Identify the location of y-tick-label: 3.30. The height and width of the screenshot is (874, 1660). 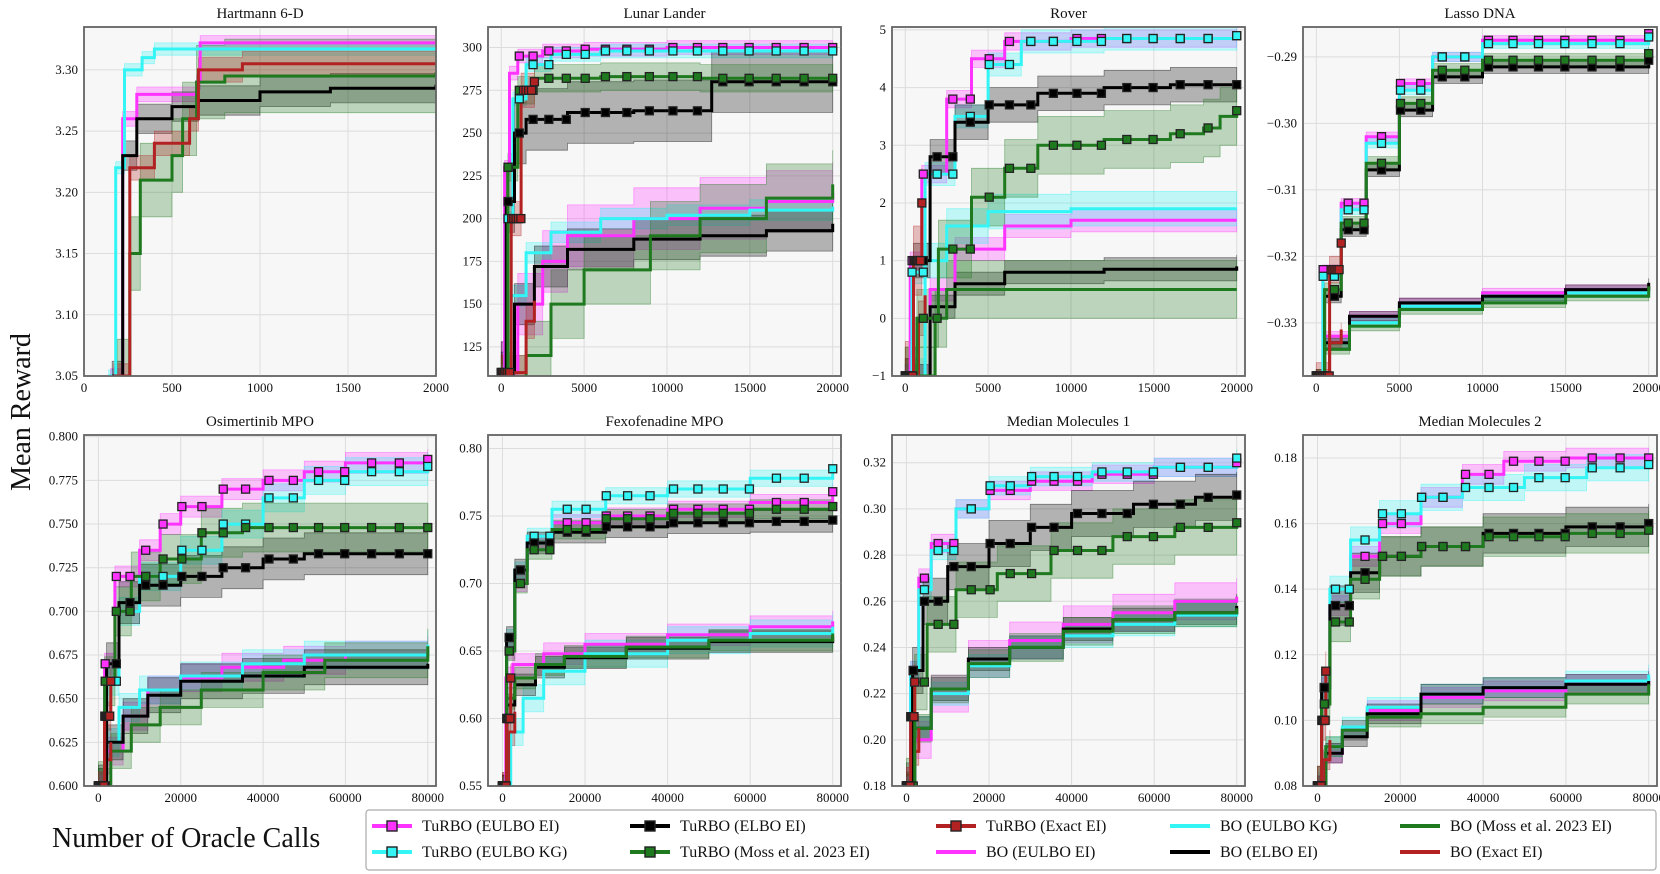
(66, 69).